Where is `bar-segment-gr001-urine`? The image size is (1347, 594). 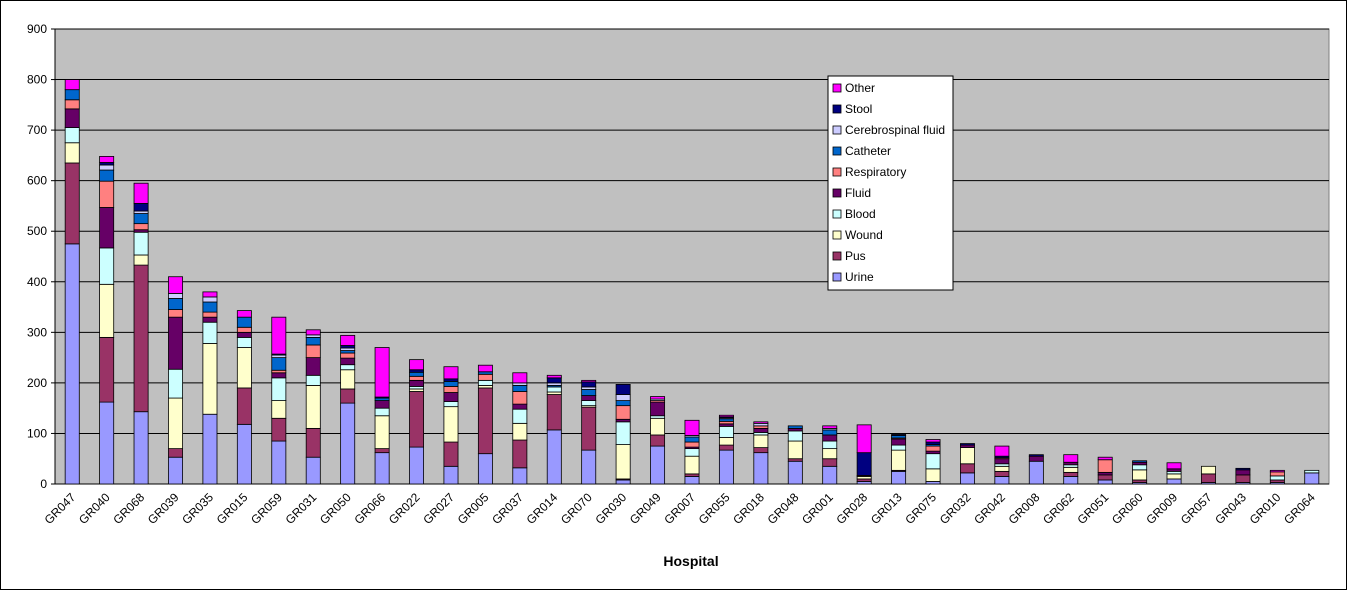
bar-segment-gr001-urine is located at coordinates (830, 475).